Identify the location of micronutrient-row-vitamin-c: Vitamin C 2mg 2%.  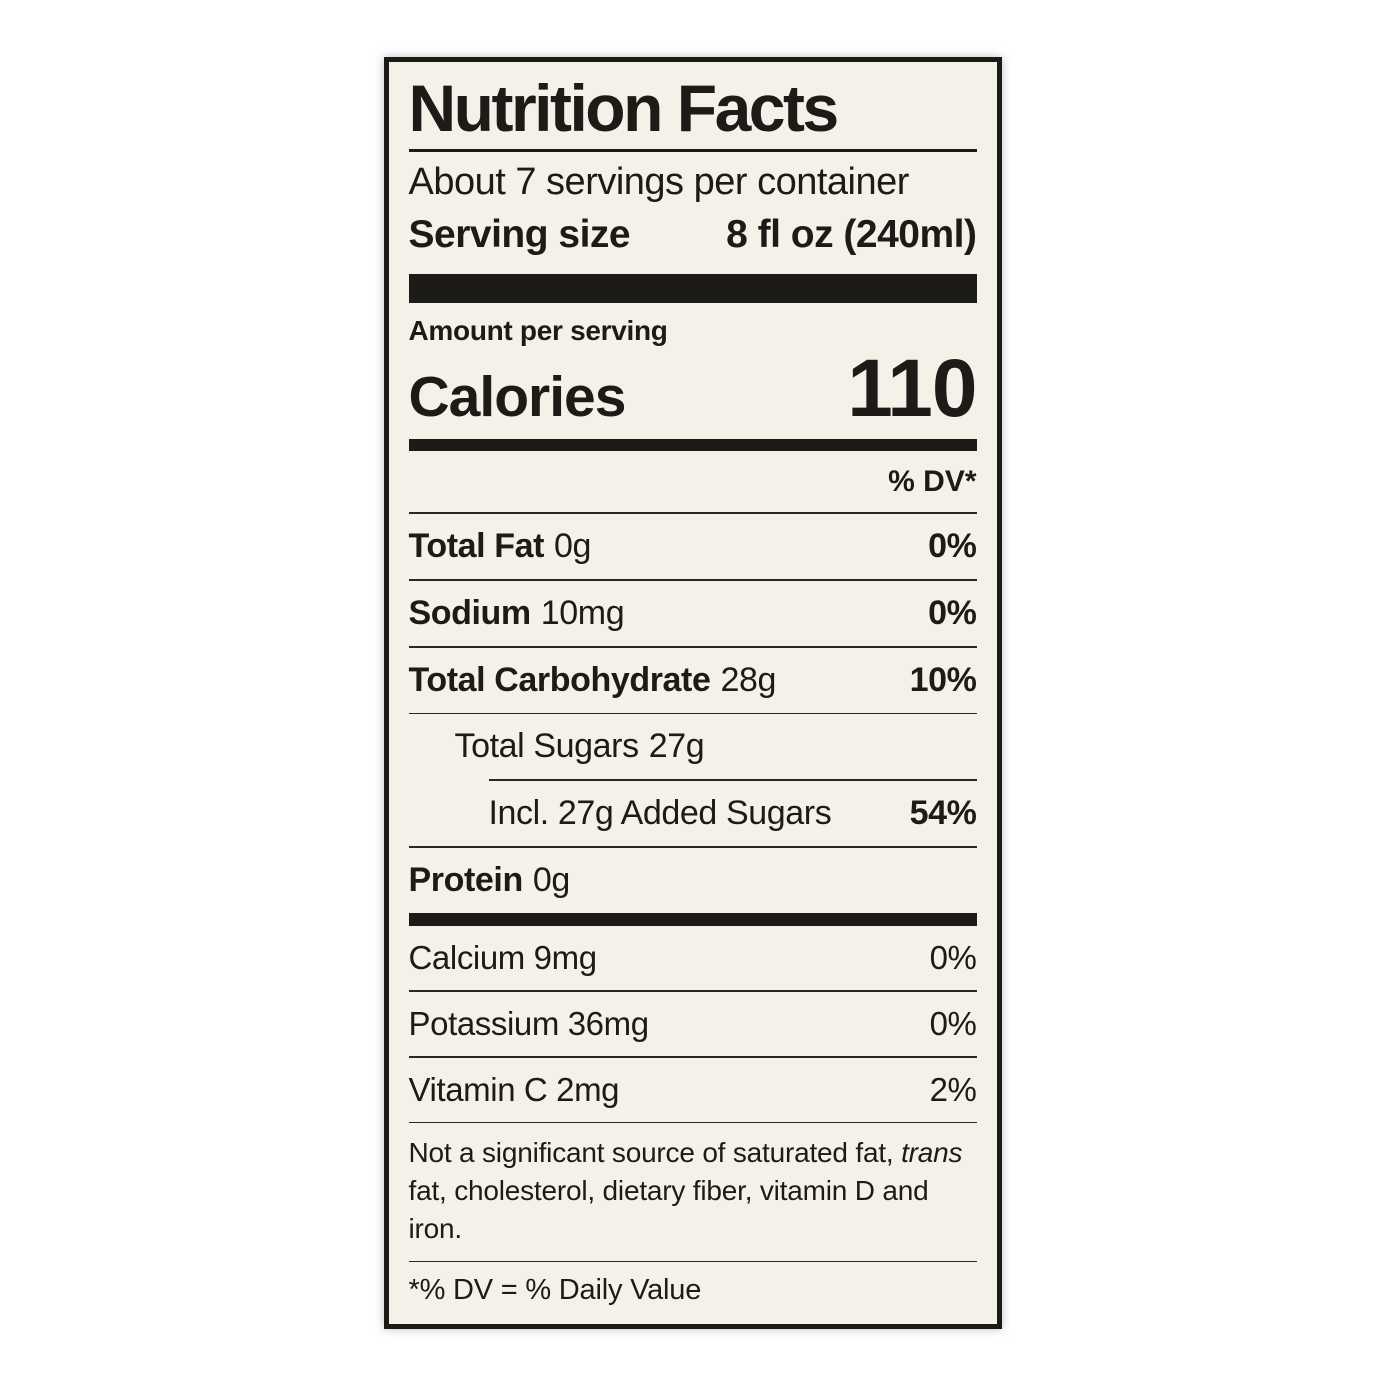
(693, 1090).